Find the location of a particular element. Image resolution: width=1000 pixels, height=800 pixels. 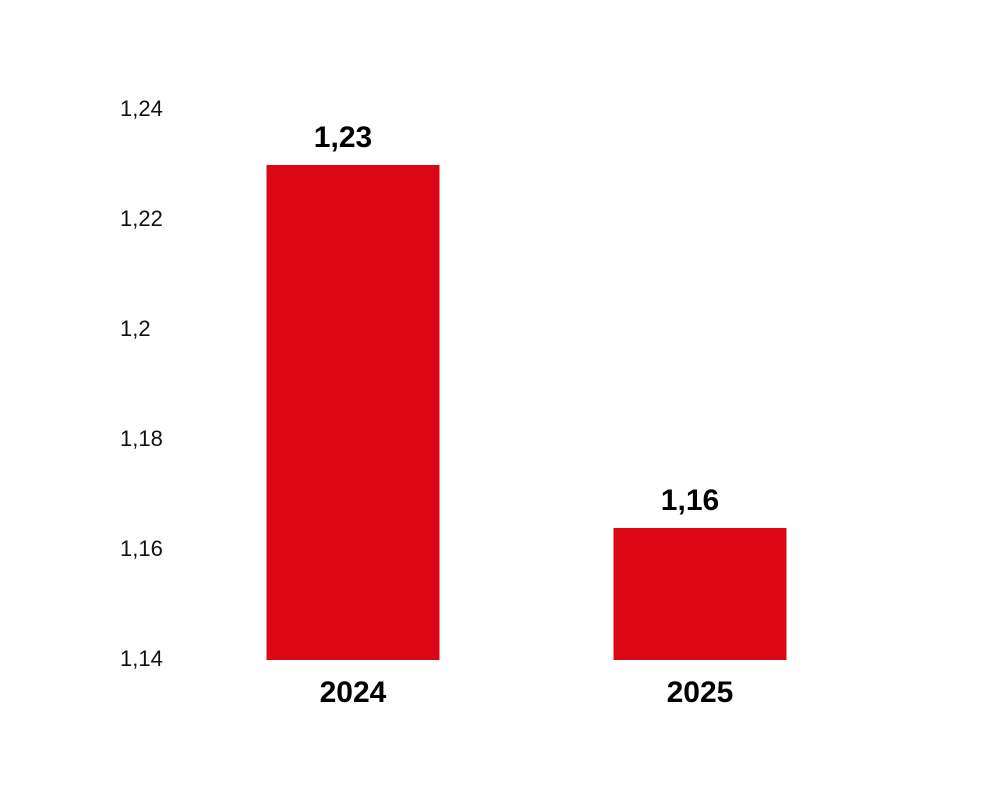

y-tick-label: 1,22 is located at coordinates (141, 218).